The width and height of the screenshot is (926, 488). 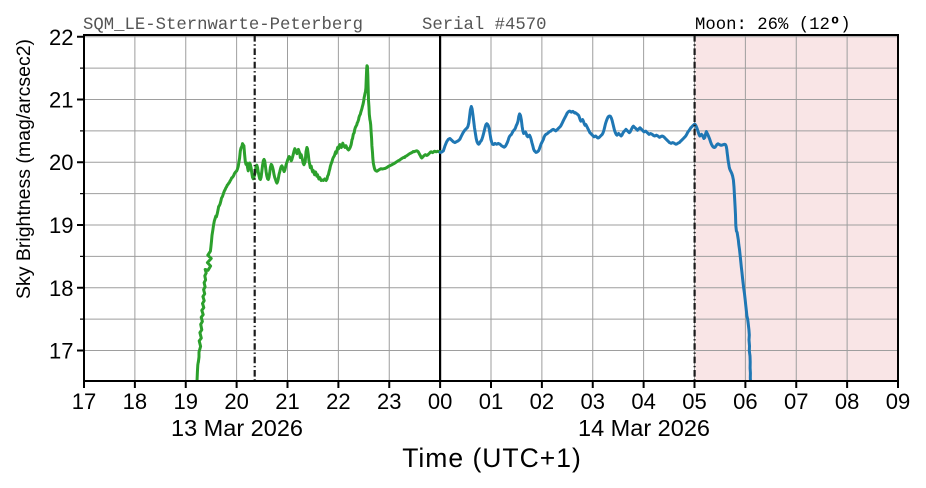 What do you see at coordinates (237, 428) in the screenshot?
I see `svg-text: 13 Mar 2026` at bounding box center [237, 428].